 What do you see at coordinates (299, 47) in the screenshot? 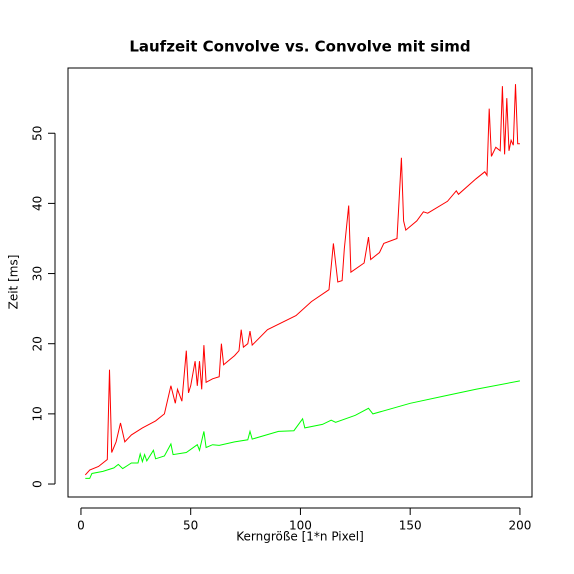
I see `chart-title: Laufzeit Convolve vs. Convolve mit simd` at bounding box center [299, 47].